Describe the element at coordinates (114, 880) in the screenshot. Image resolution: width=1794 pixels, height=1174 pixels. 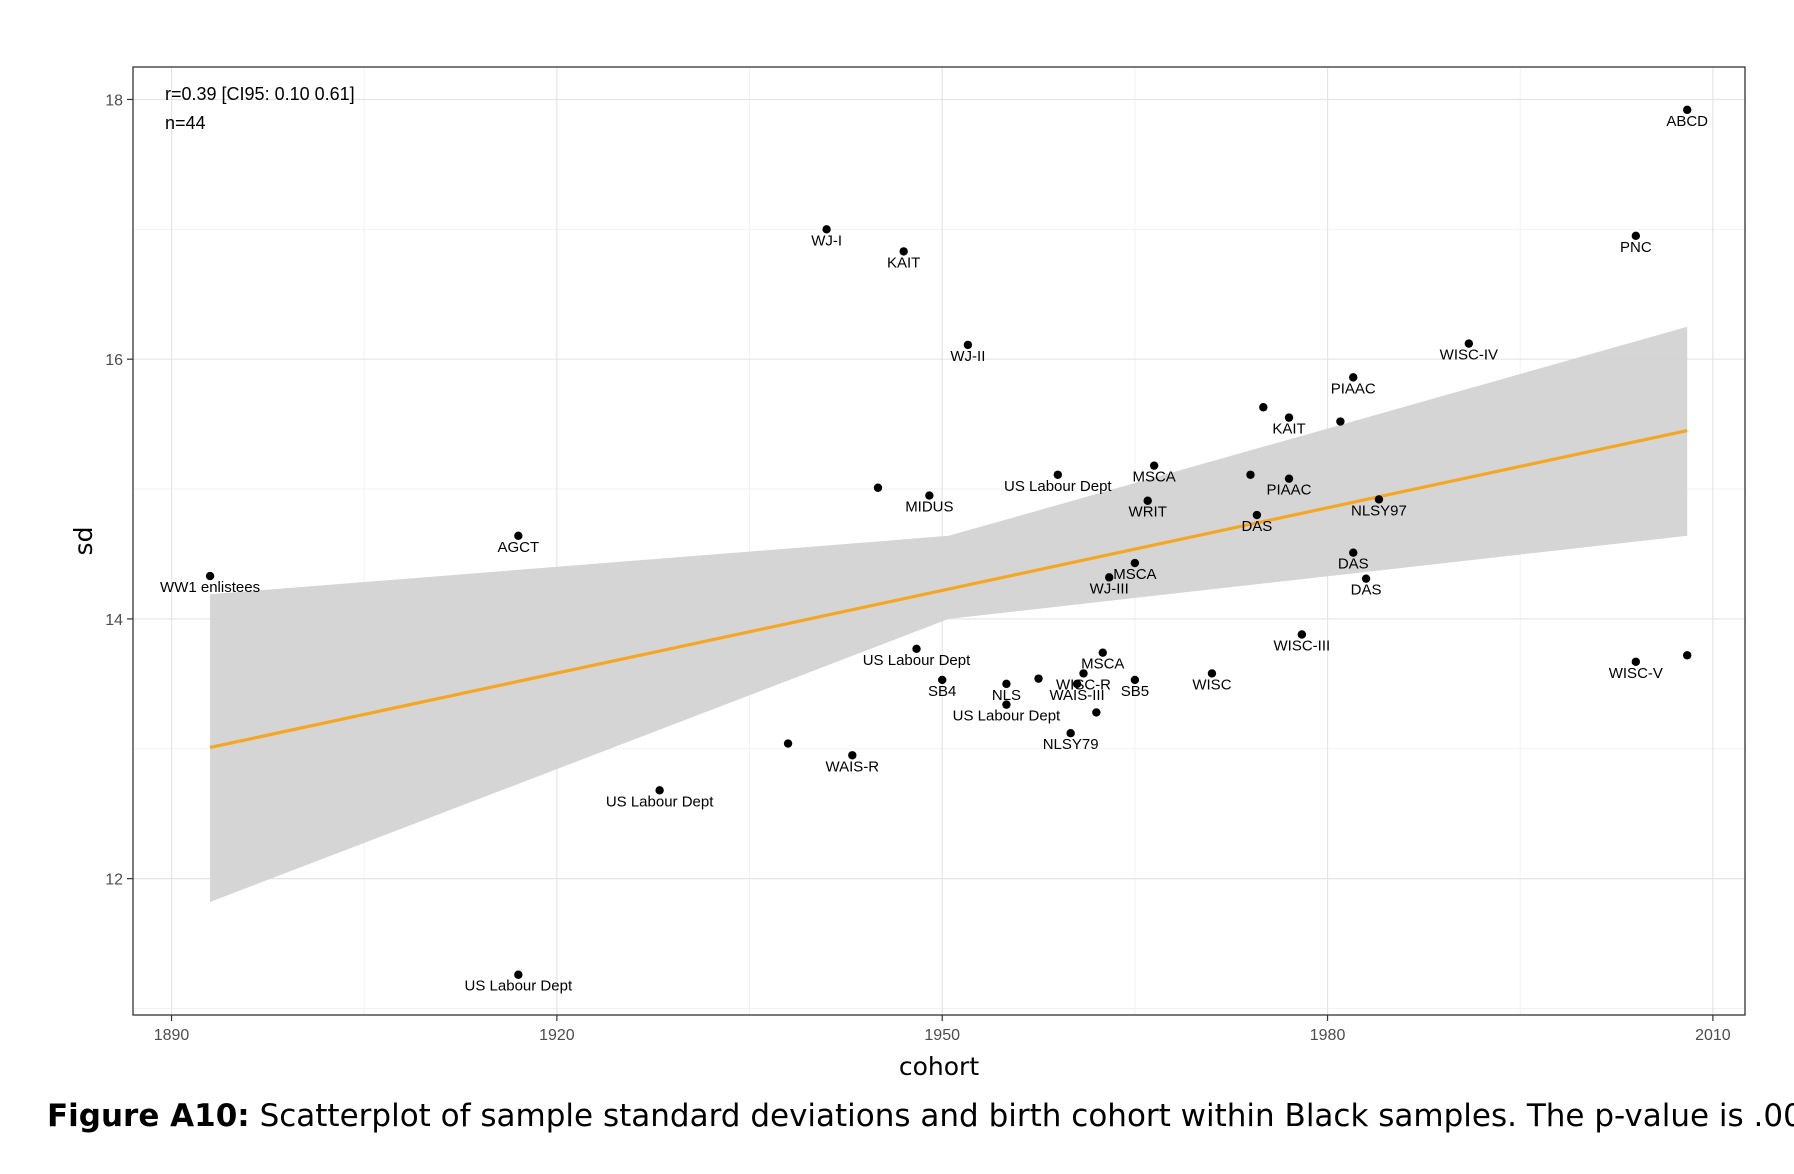
I see `y-tick-label: 12` at that location.